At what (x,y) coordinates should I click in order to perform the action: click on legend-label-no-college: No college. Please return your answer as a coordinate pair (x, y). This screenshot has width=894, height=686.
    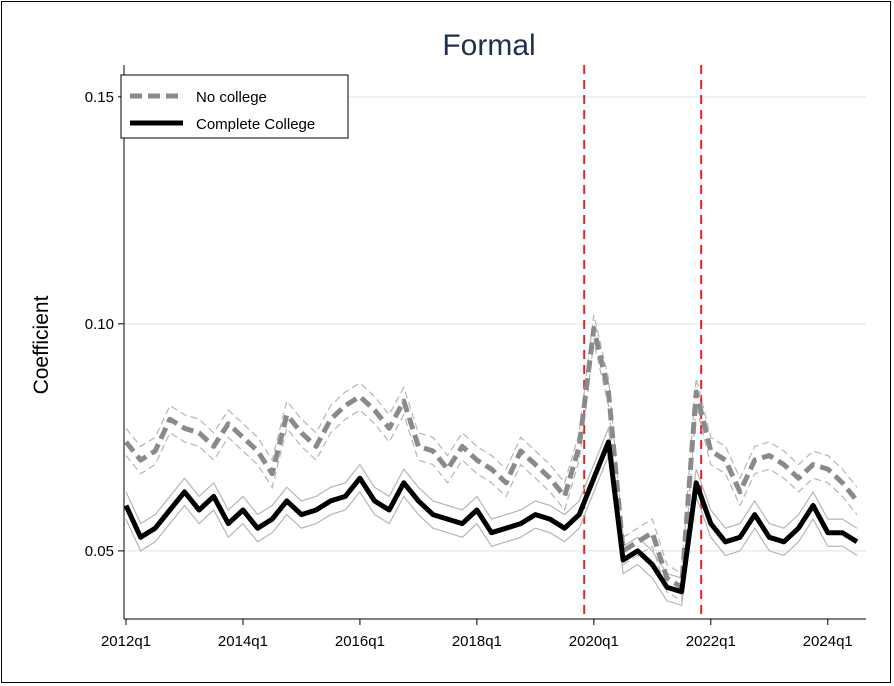
    Looking at the image, I should click on (231, 97).